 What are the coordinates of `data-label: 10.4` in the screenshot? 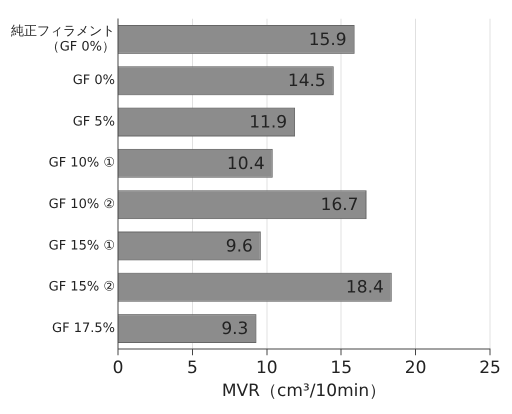 It's located at (245, 164).